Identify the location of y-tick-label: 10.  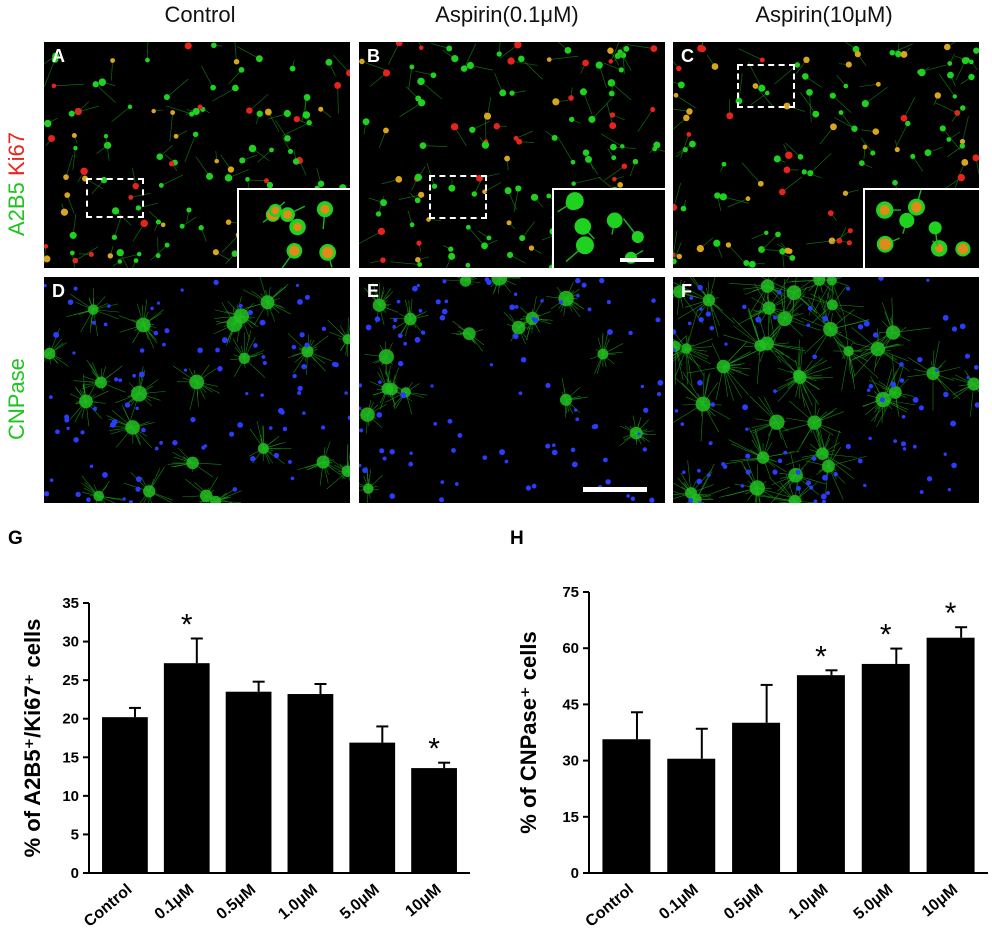
(70, 796).